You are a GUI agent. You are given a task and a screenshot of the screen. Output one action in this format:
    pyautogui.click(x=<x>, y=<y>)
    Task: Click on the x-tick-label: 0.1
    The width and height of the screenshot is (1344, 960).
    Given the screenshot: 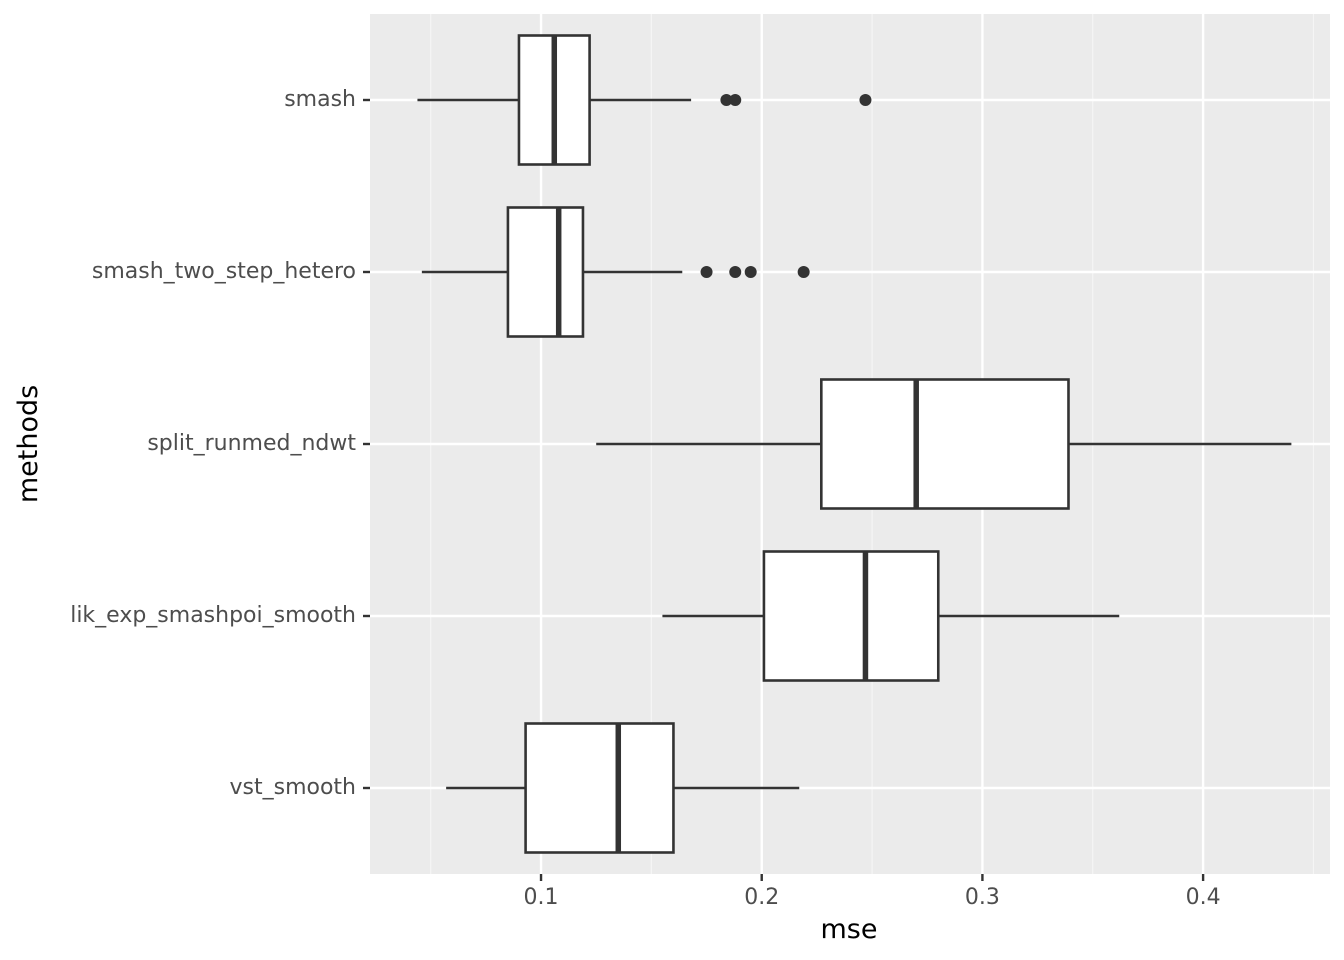 What is the action you would take?
    pyautogui.click(x=541, y=897)
    